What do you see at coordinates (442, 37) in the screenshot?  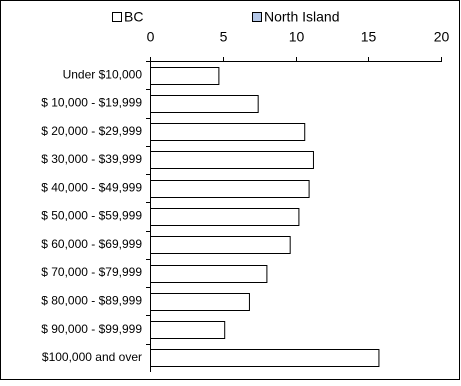 I see `x-tick-label: 20` at bounding box center [442, 37].